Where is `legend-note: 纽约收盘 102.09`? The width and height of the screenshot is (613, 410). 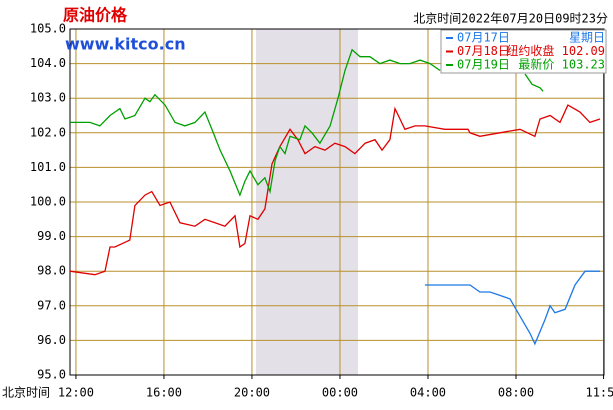 legend-note: 纽约收盘 102.09 is located at coordinates (555, 50).